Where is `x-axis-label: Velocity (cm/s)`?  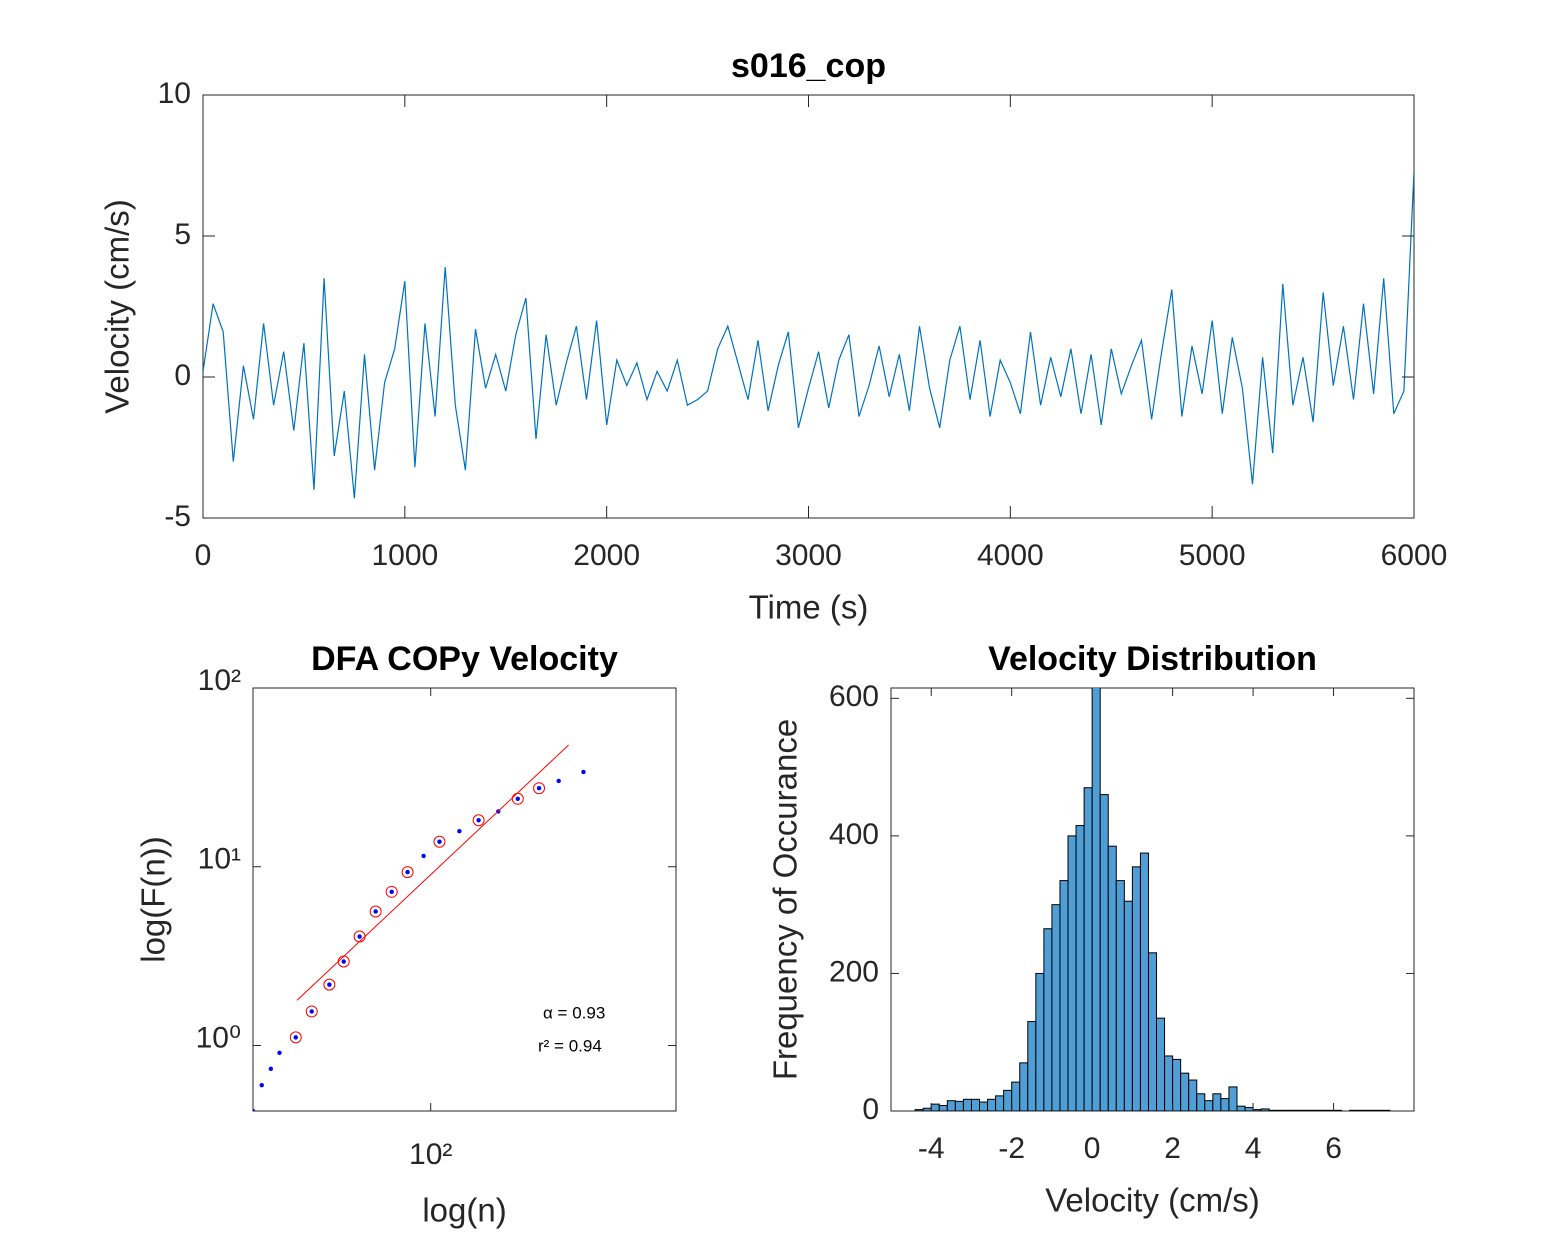
x-axis-label: Velocity (cm/s) is located at coordinates (1152, 1200).